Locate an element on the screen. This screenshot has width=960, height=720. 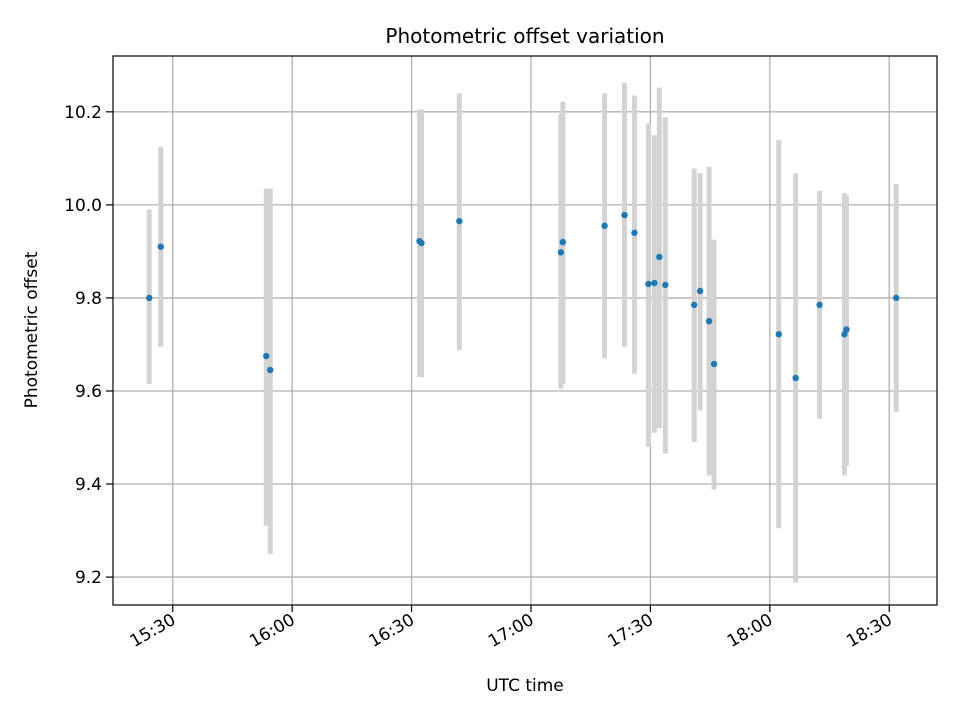
y-tick-label: 9.6 is located at coordinates (88, 392).